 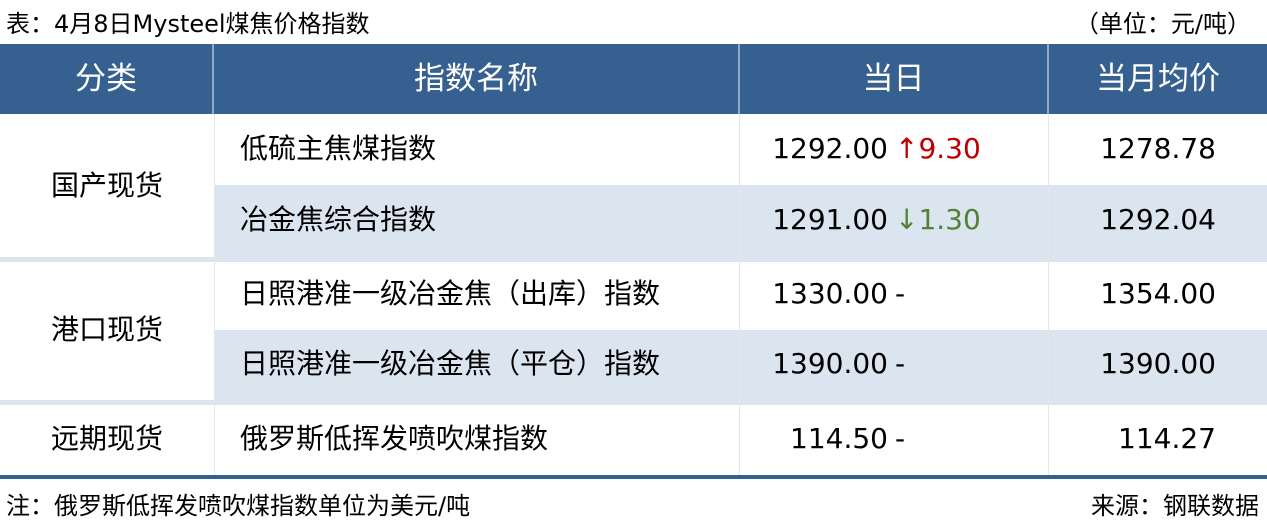 What do you see at coordinates (1158, 79) in the screenshot?
I see `header-month: 当月均价` at bounding box center [1158, 79].